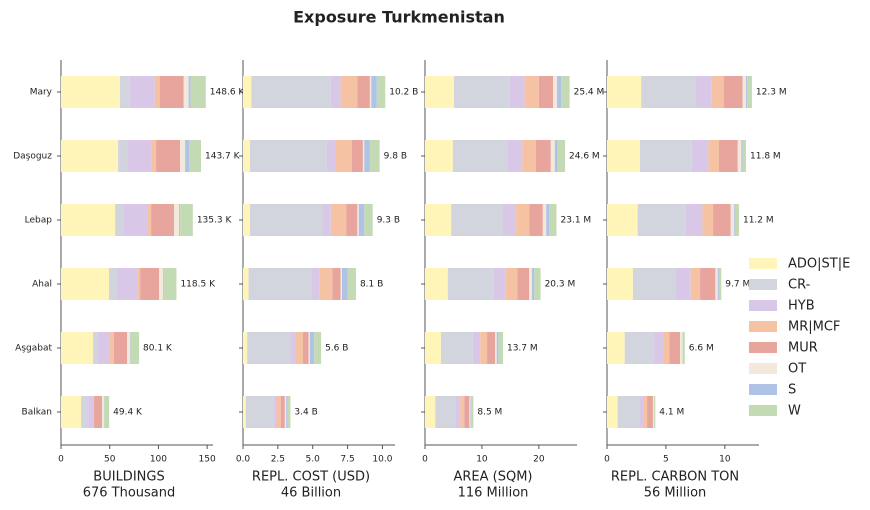  I want to click on total-label: 118.5 K, so click(198, 285).